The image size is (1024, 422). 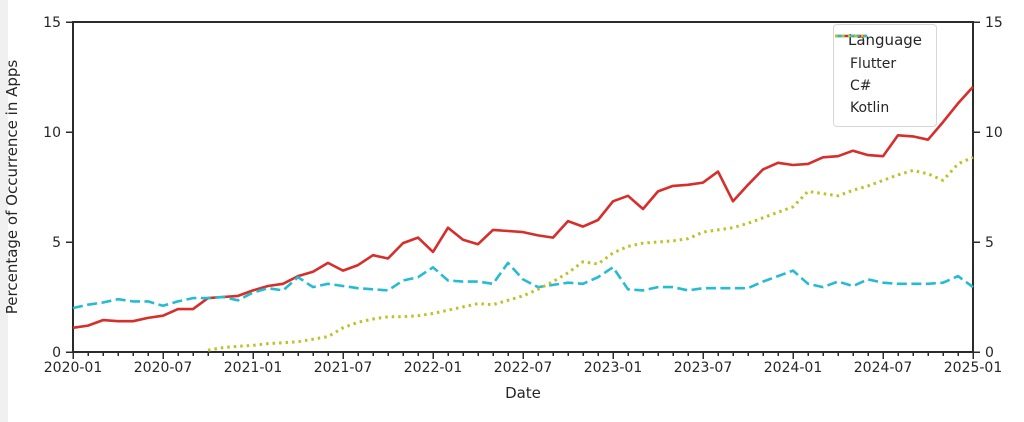 I want to click on x-tick-label: 2020-01, so click(x=73, y=368).